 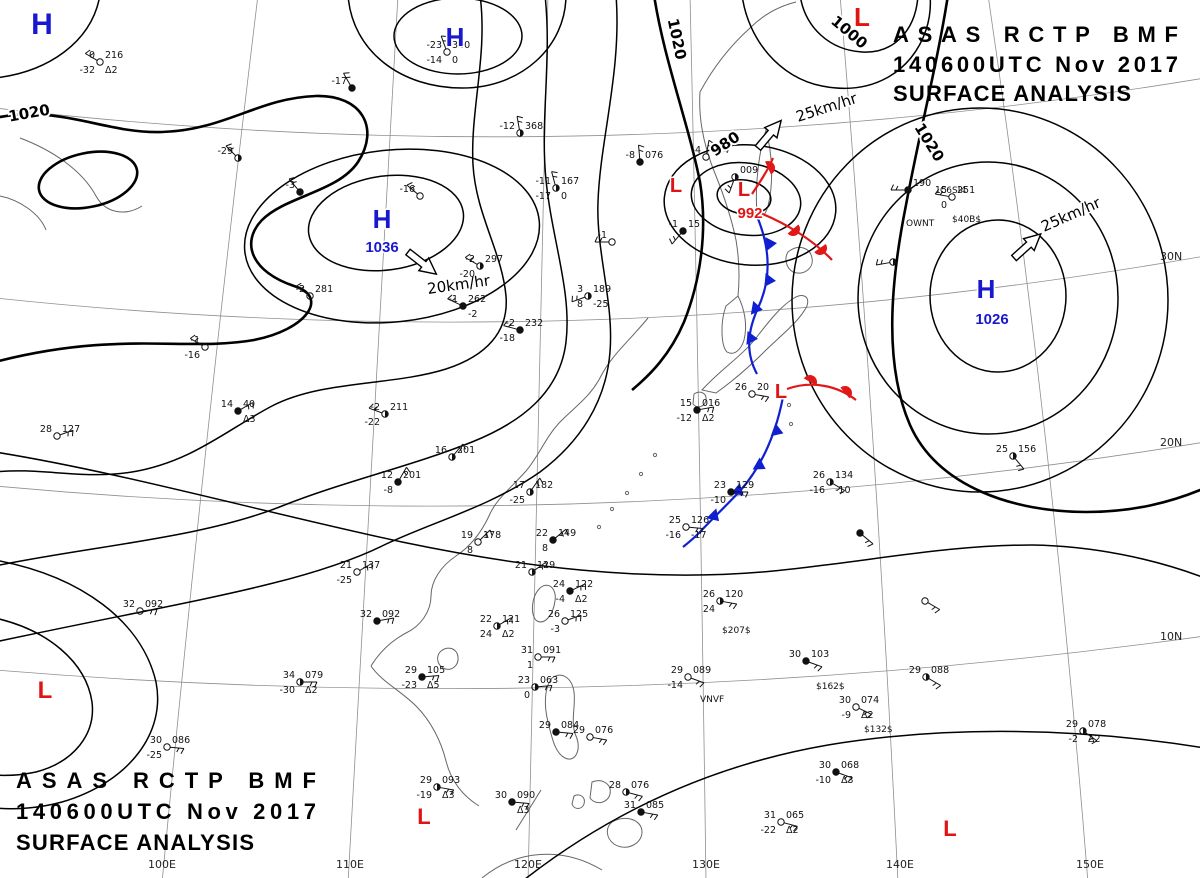 I want to click on station-plot: -3, so click(x=295, y=186).